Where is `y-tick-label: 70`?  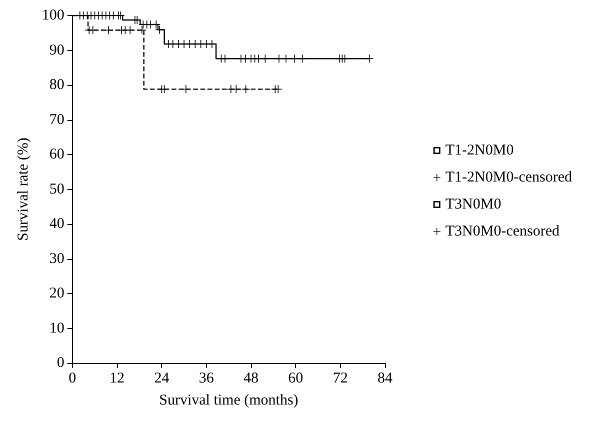 y-tick-label: 70 is located at coordinates (56, 120).